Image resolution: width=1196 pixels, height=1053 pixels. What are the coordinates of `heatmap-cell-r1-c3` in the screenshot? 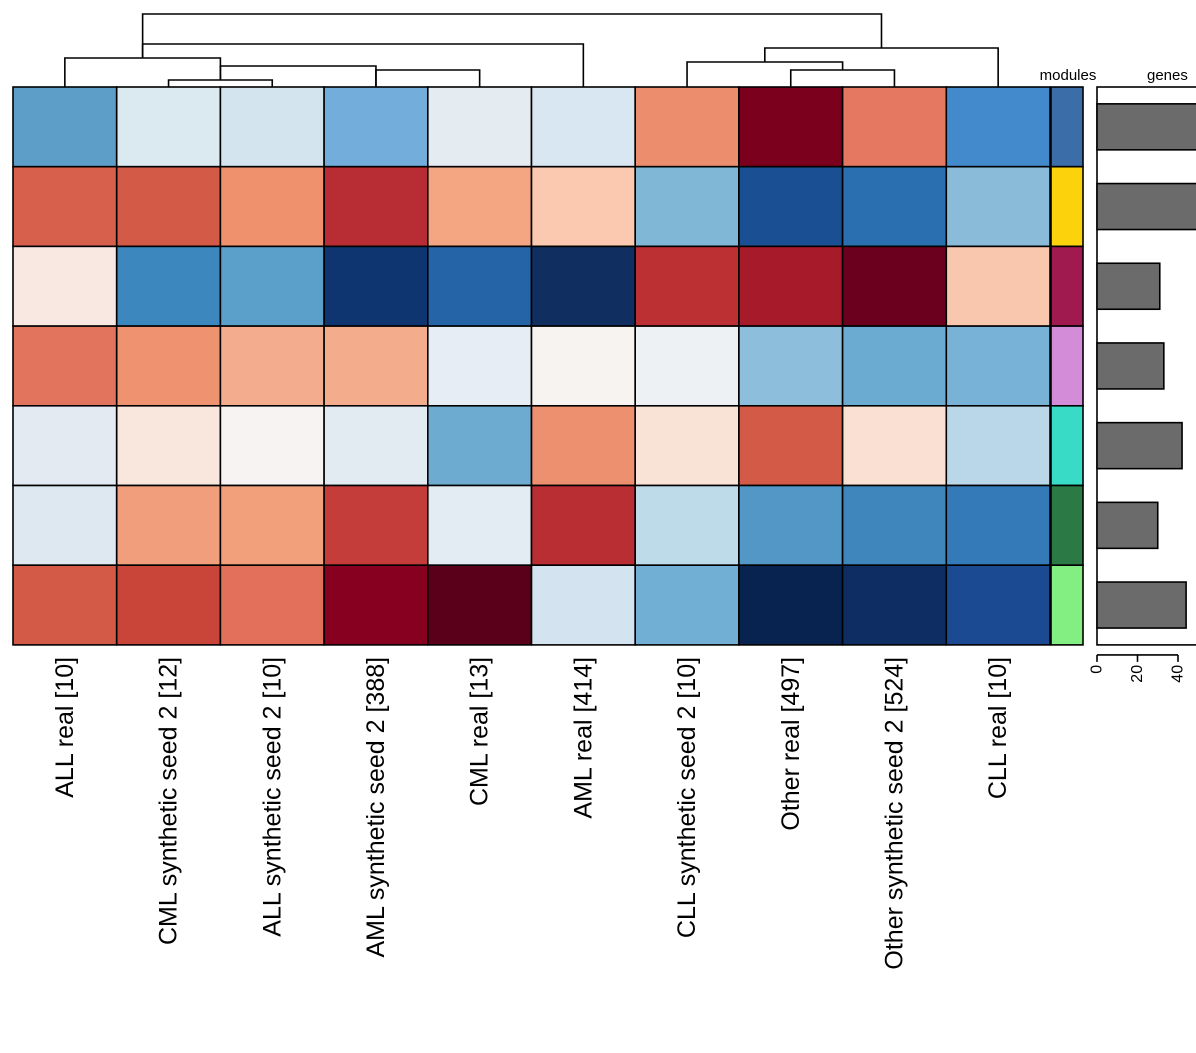 It's located at (272, 127).